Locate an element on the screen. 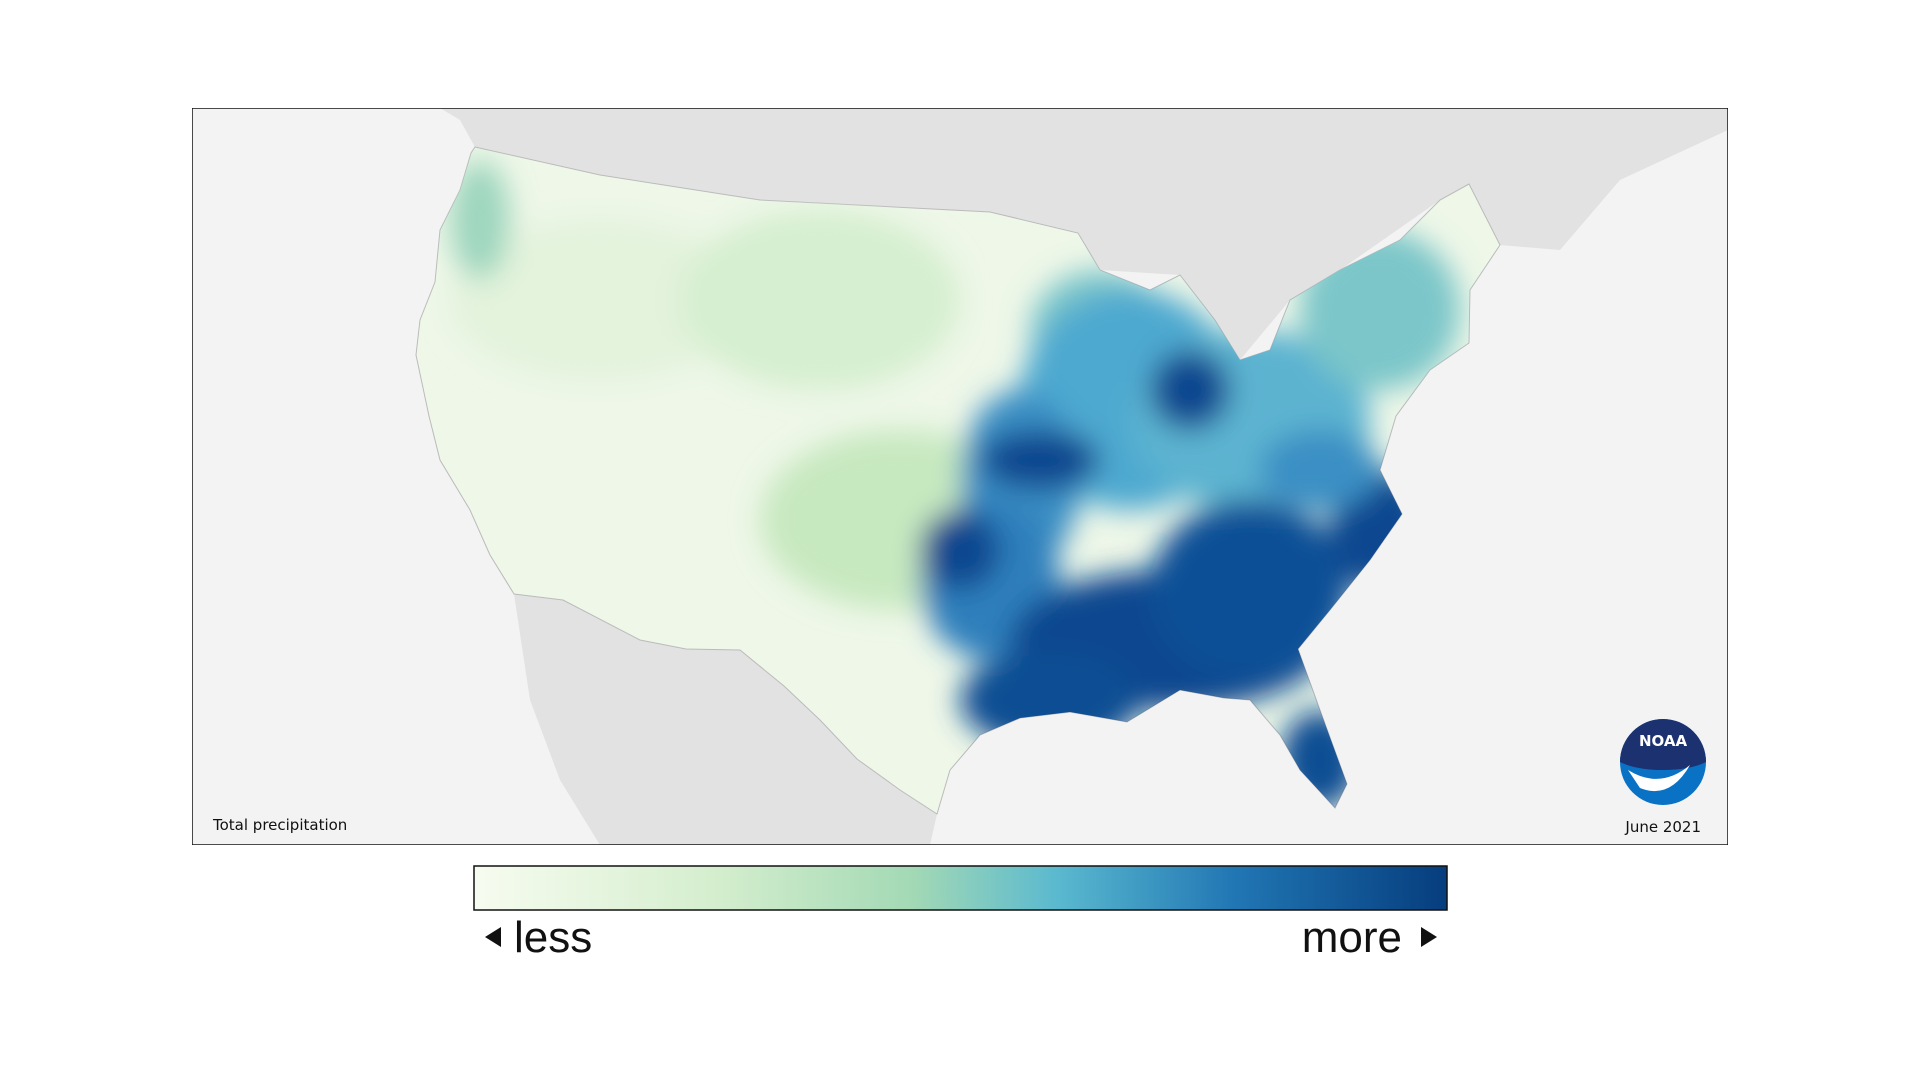 This screenshot has width=1920, height=1080. mexico is located at coordinates (725, 719).